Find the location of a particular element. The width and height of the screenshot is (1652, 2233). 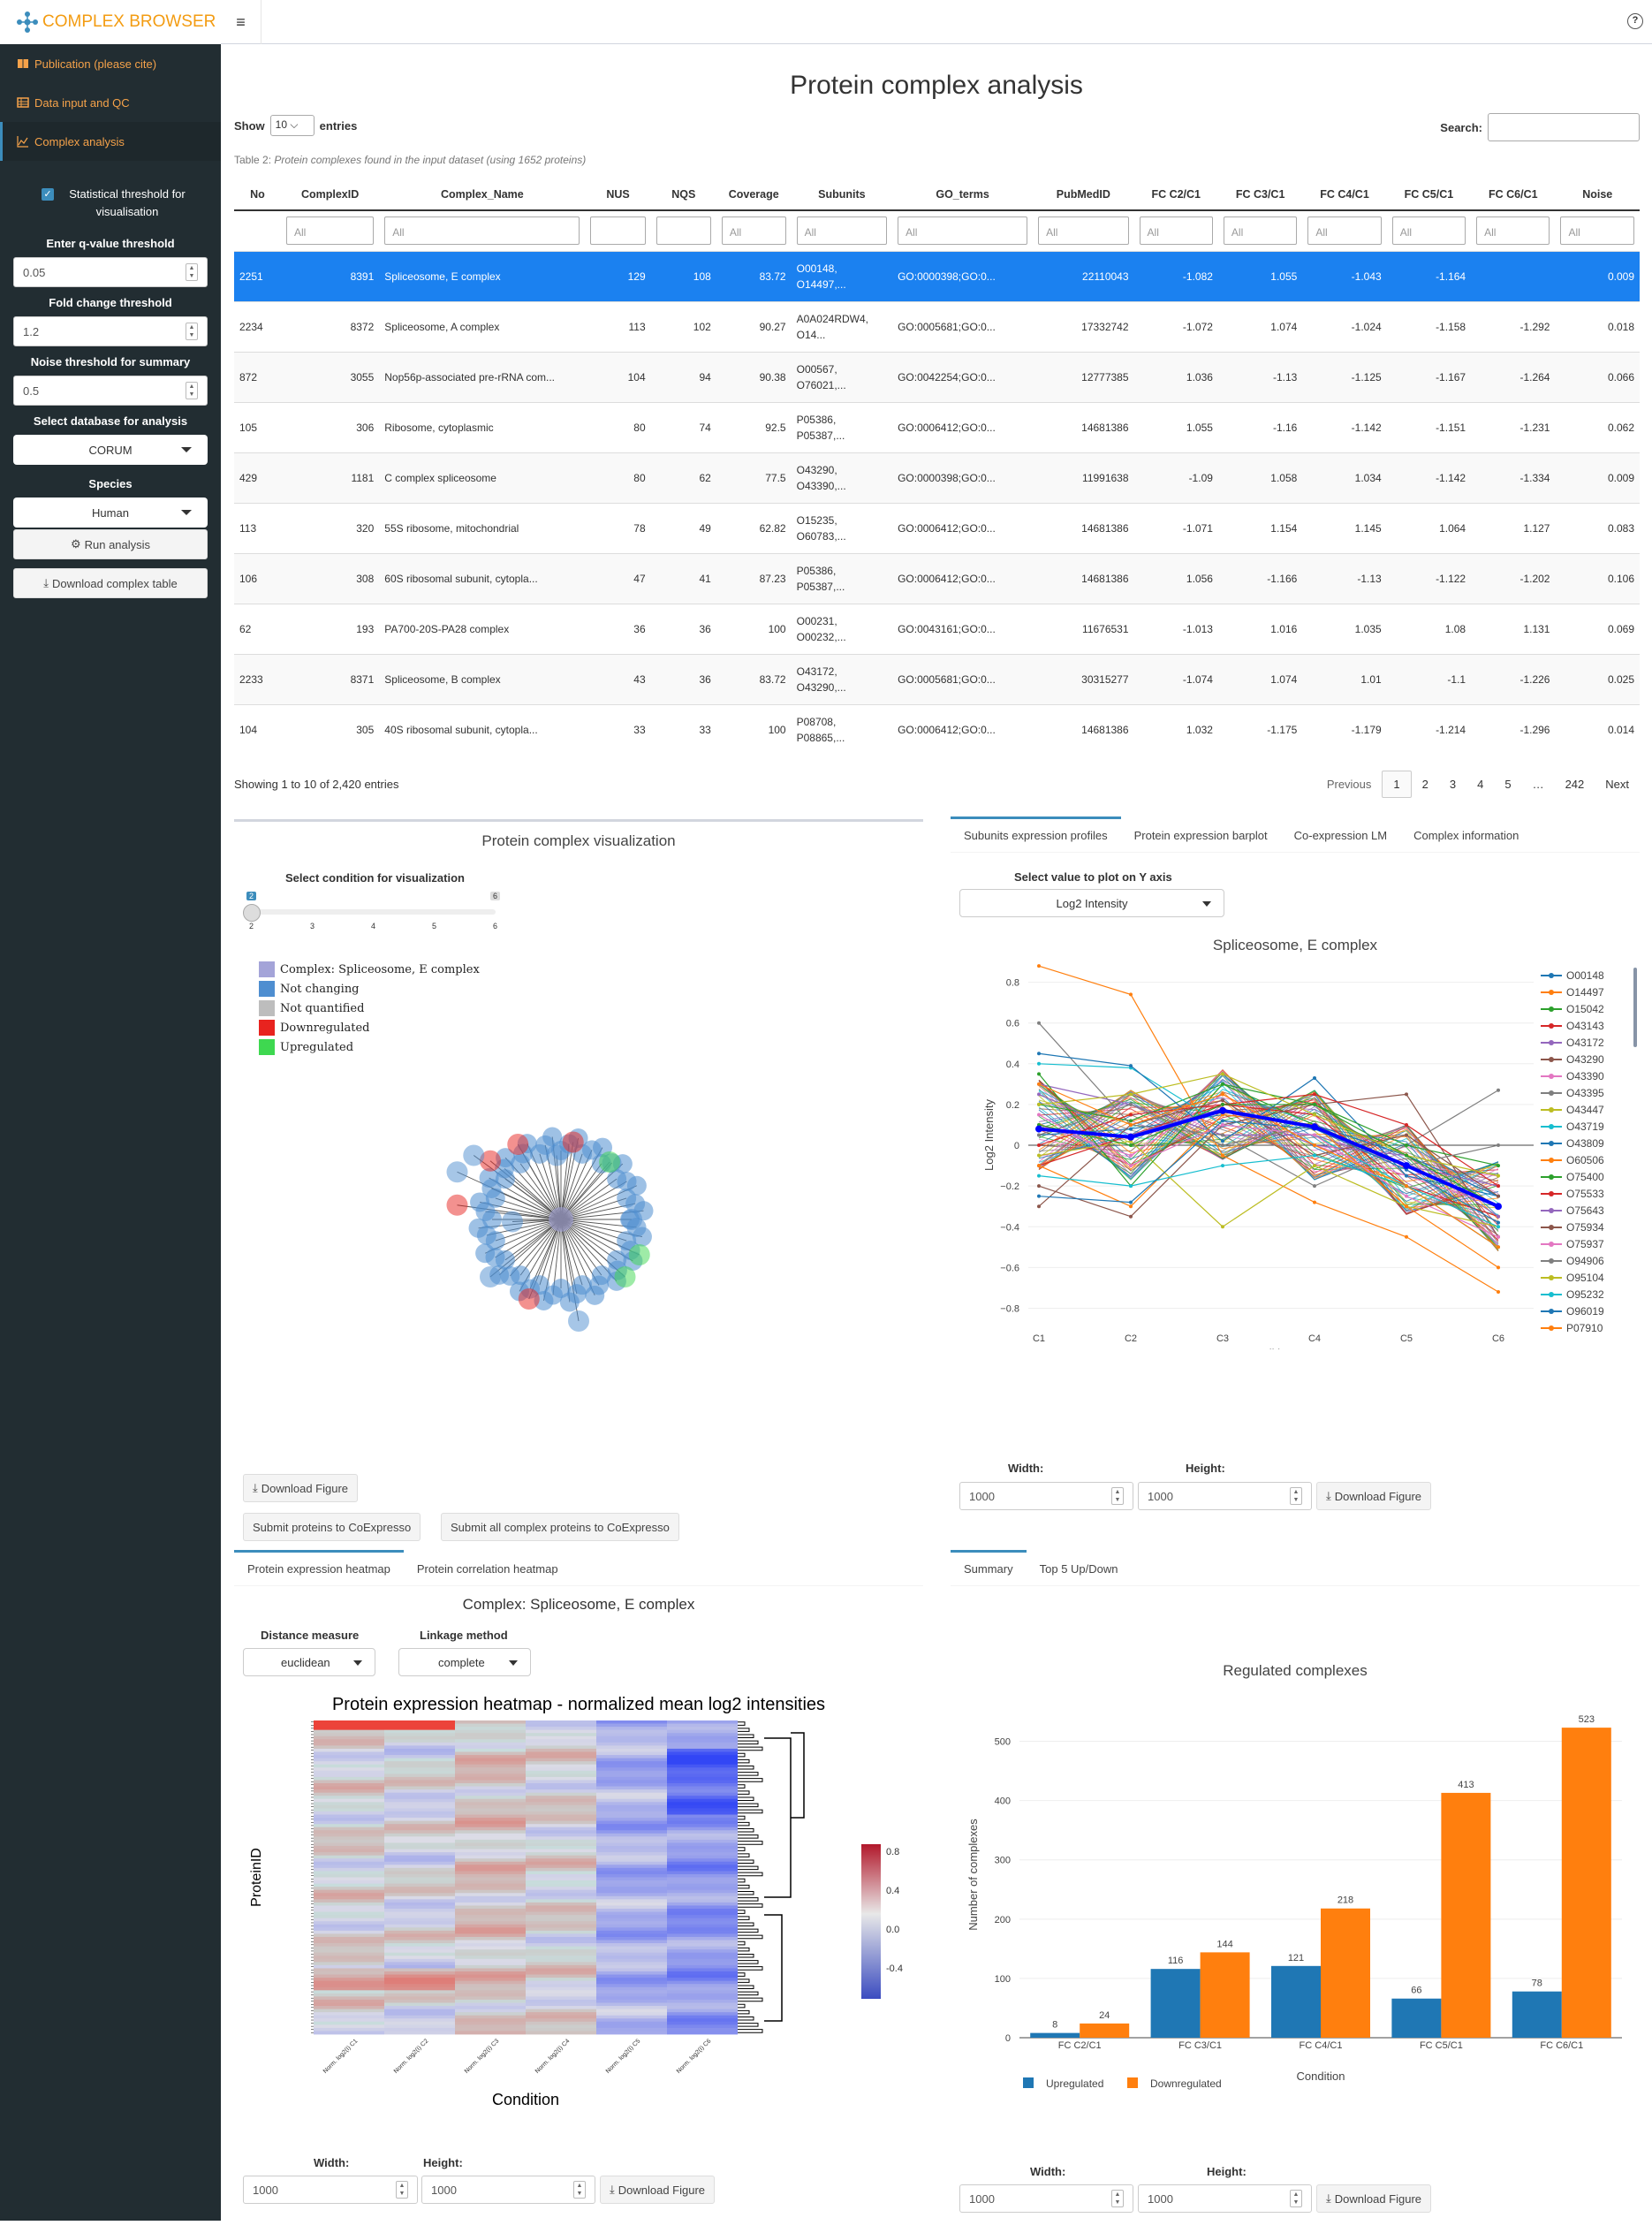

page-button: 3 is located at coordinates (1453, 784).